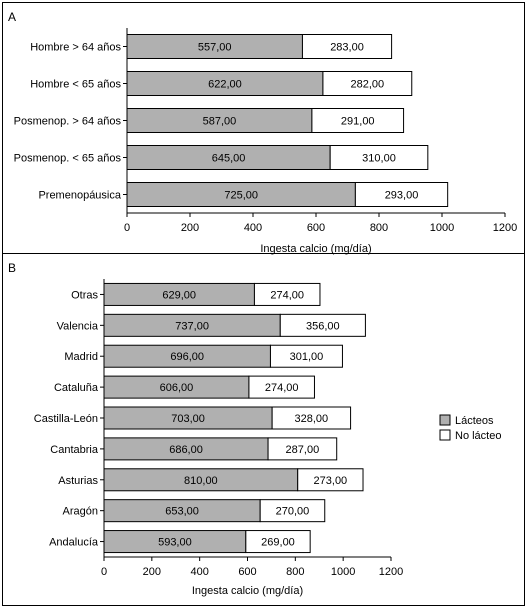 The width and height of the screenshot is (528, 609). Describe the element at coordinates (12, 17) in the screenshot. I see `panel-a-label: A` at that location.